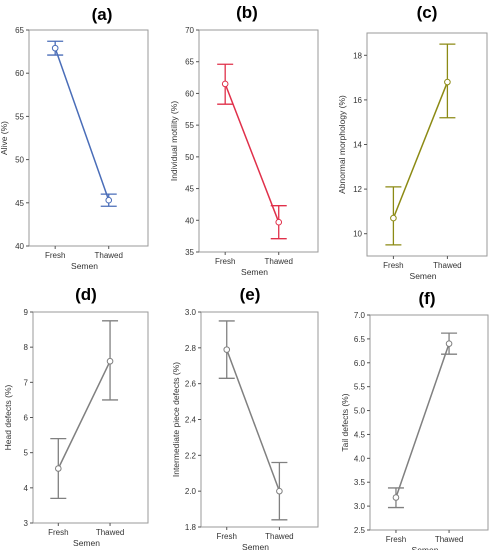  Describe the element at coordinates (26, 418) in the screenshot. I see `panel-4-ytick-label: 6` at that location.